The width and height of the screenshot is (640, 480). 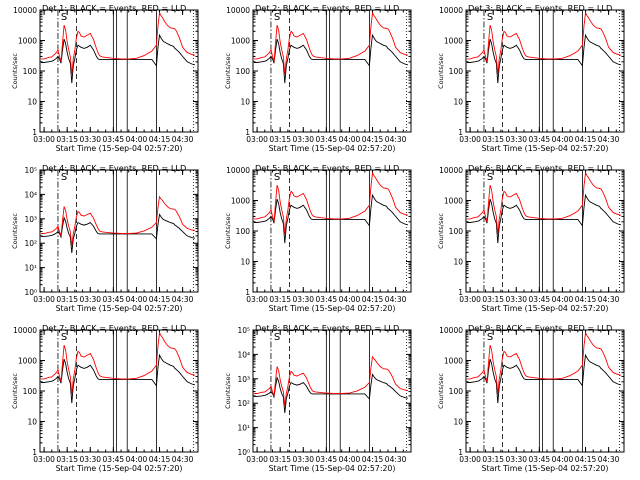 What do you see at coordinates (243, 403) in the screenshot?
I see `y-tick-label: 10²` at bounding box center [243, 403].